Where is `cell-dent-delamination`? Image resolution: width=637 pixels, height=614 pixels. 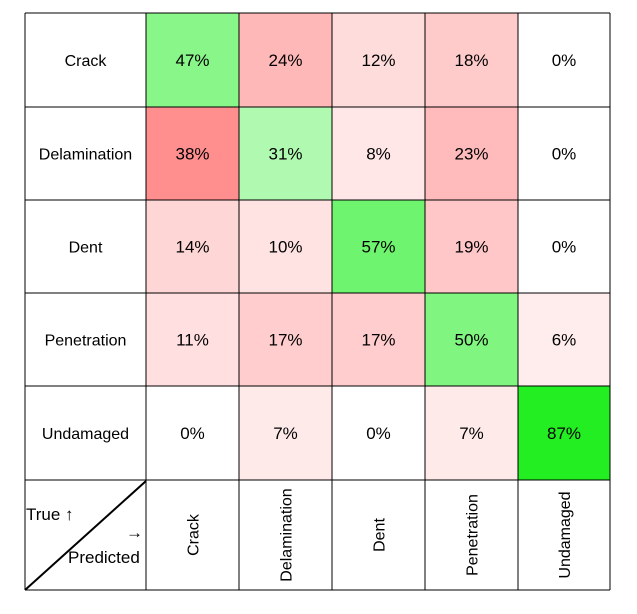
cell-dent-delamination is located at coordinates (285, 246).